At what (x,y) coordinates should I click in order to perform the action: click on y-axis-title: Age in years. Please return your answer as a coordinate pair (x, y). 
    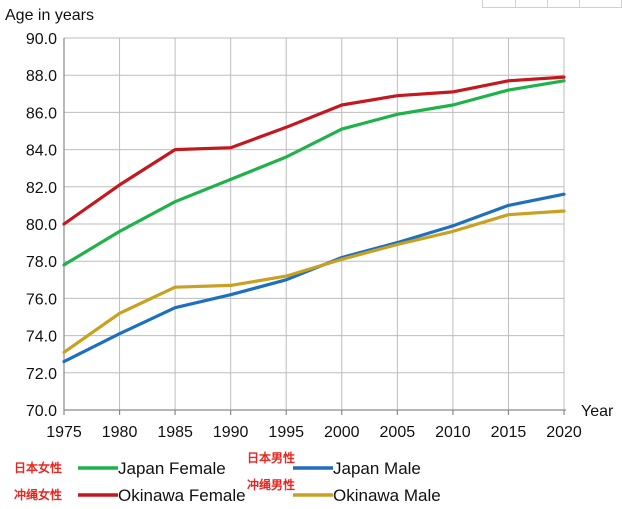
    Looking at the image, I should click on (49, 15).